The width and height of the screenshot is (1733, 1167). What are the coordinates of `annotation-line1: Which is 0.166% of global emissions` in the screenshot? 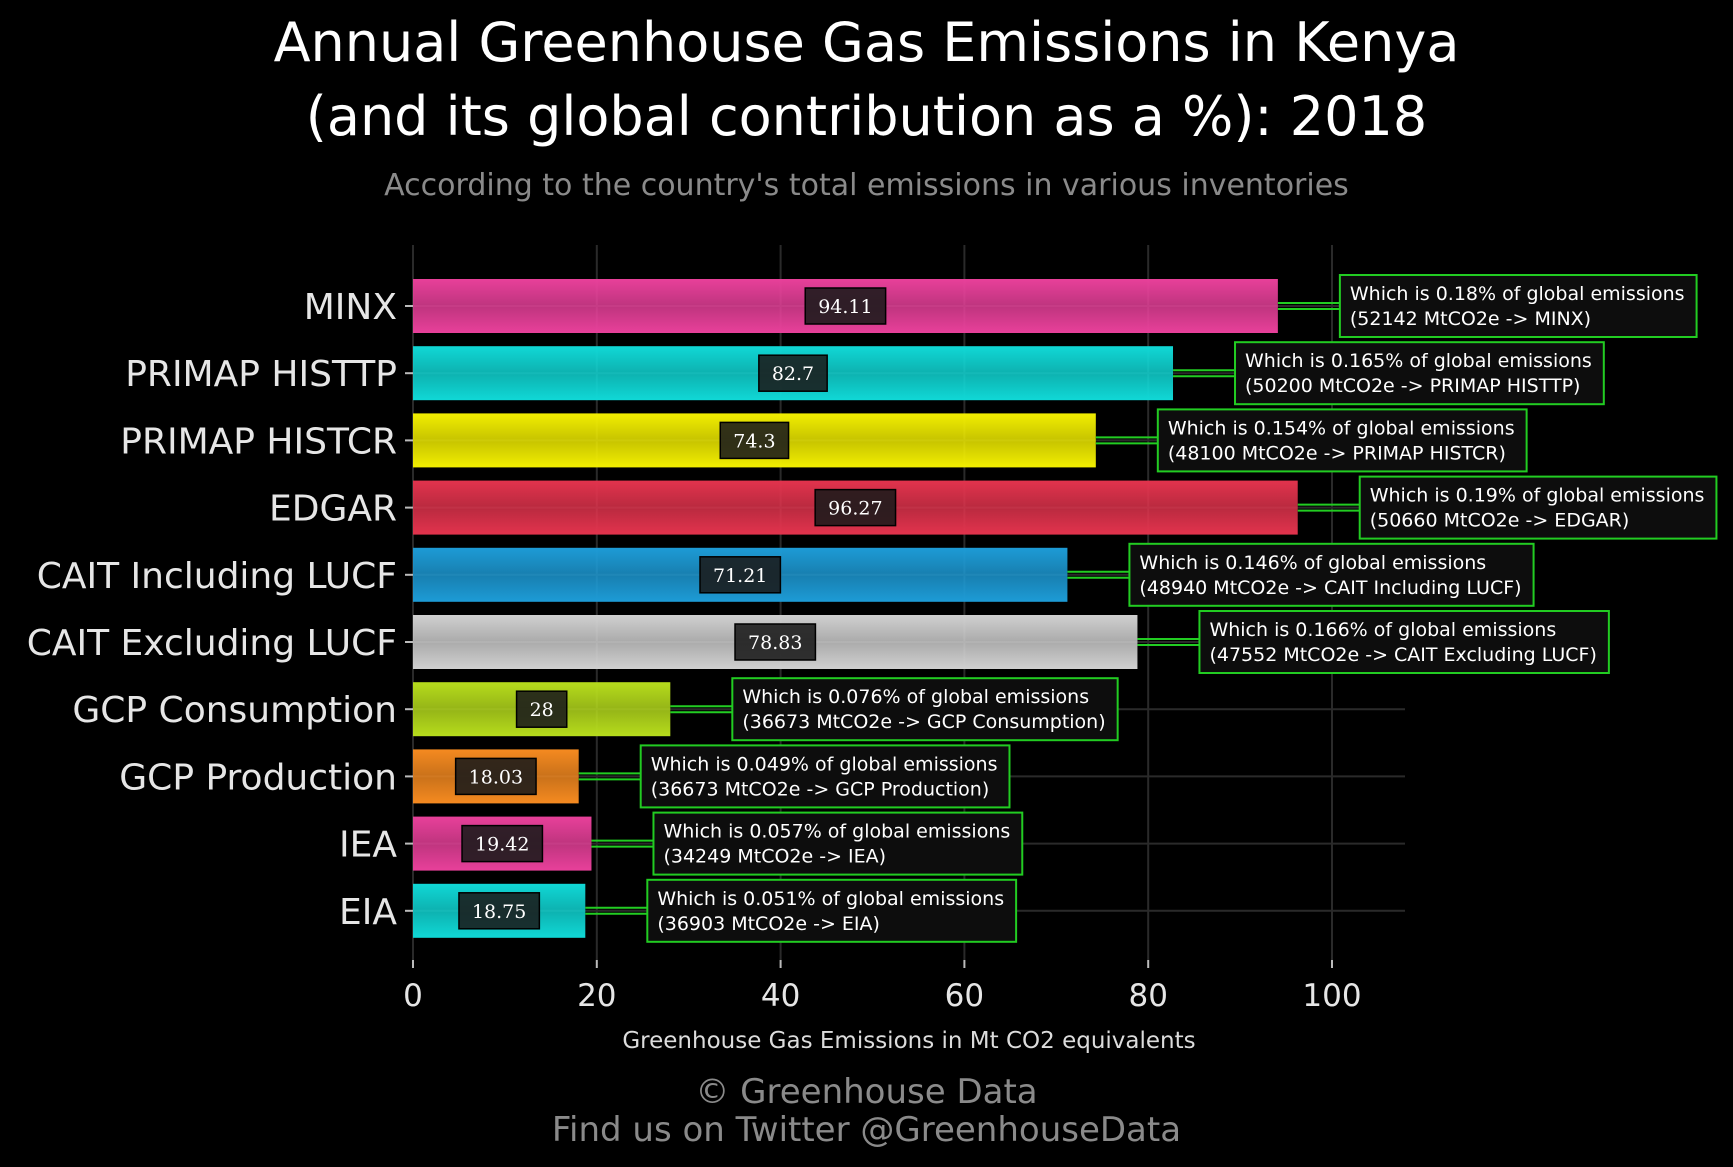 It's located at (1382, 630).